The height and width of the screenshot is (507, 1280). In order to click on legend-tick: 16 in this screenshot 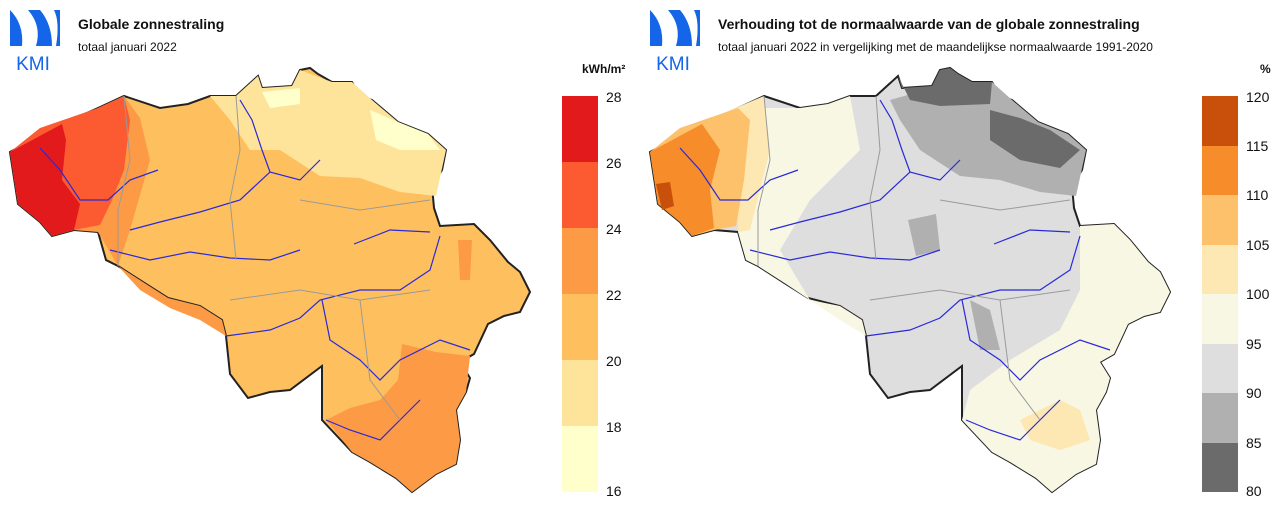, I will do `click(614, 491)`.